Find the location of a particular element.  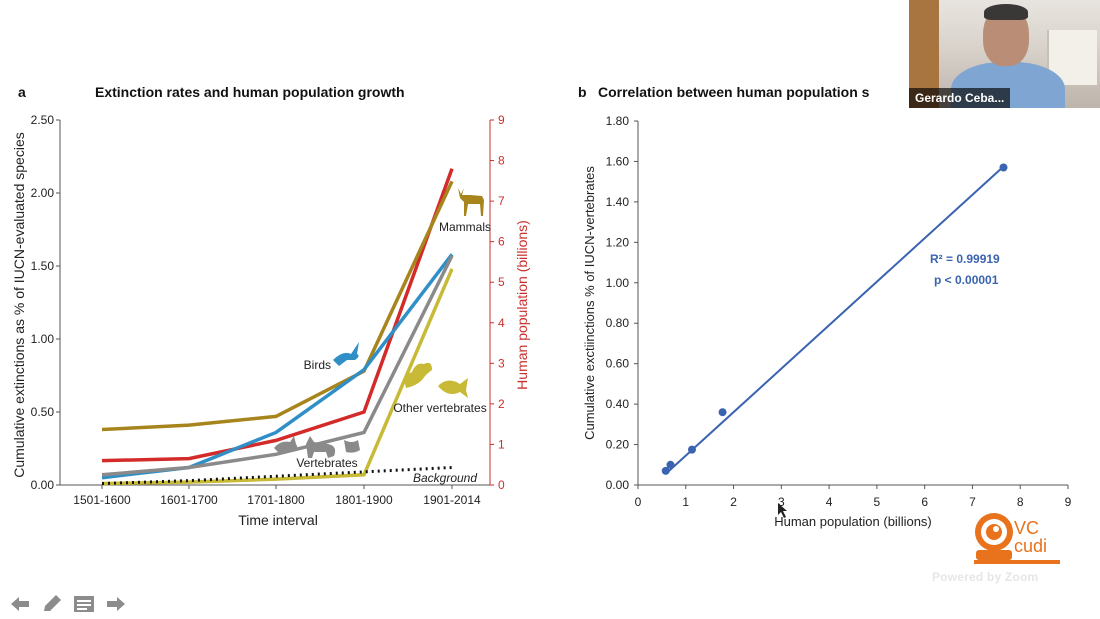

logo-text-cudi: cudi is located at coordinates (1030, 546).